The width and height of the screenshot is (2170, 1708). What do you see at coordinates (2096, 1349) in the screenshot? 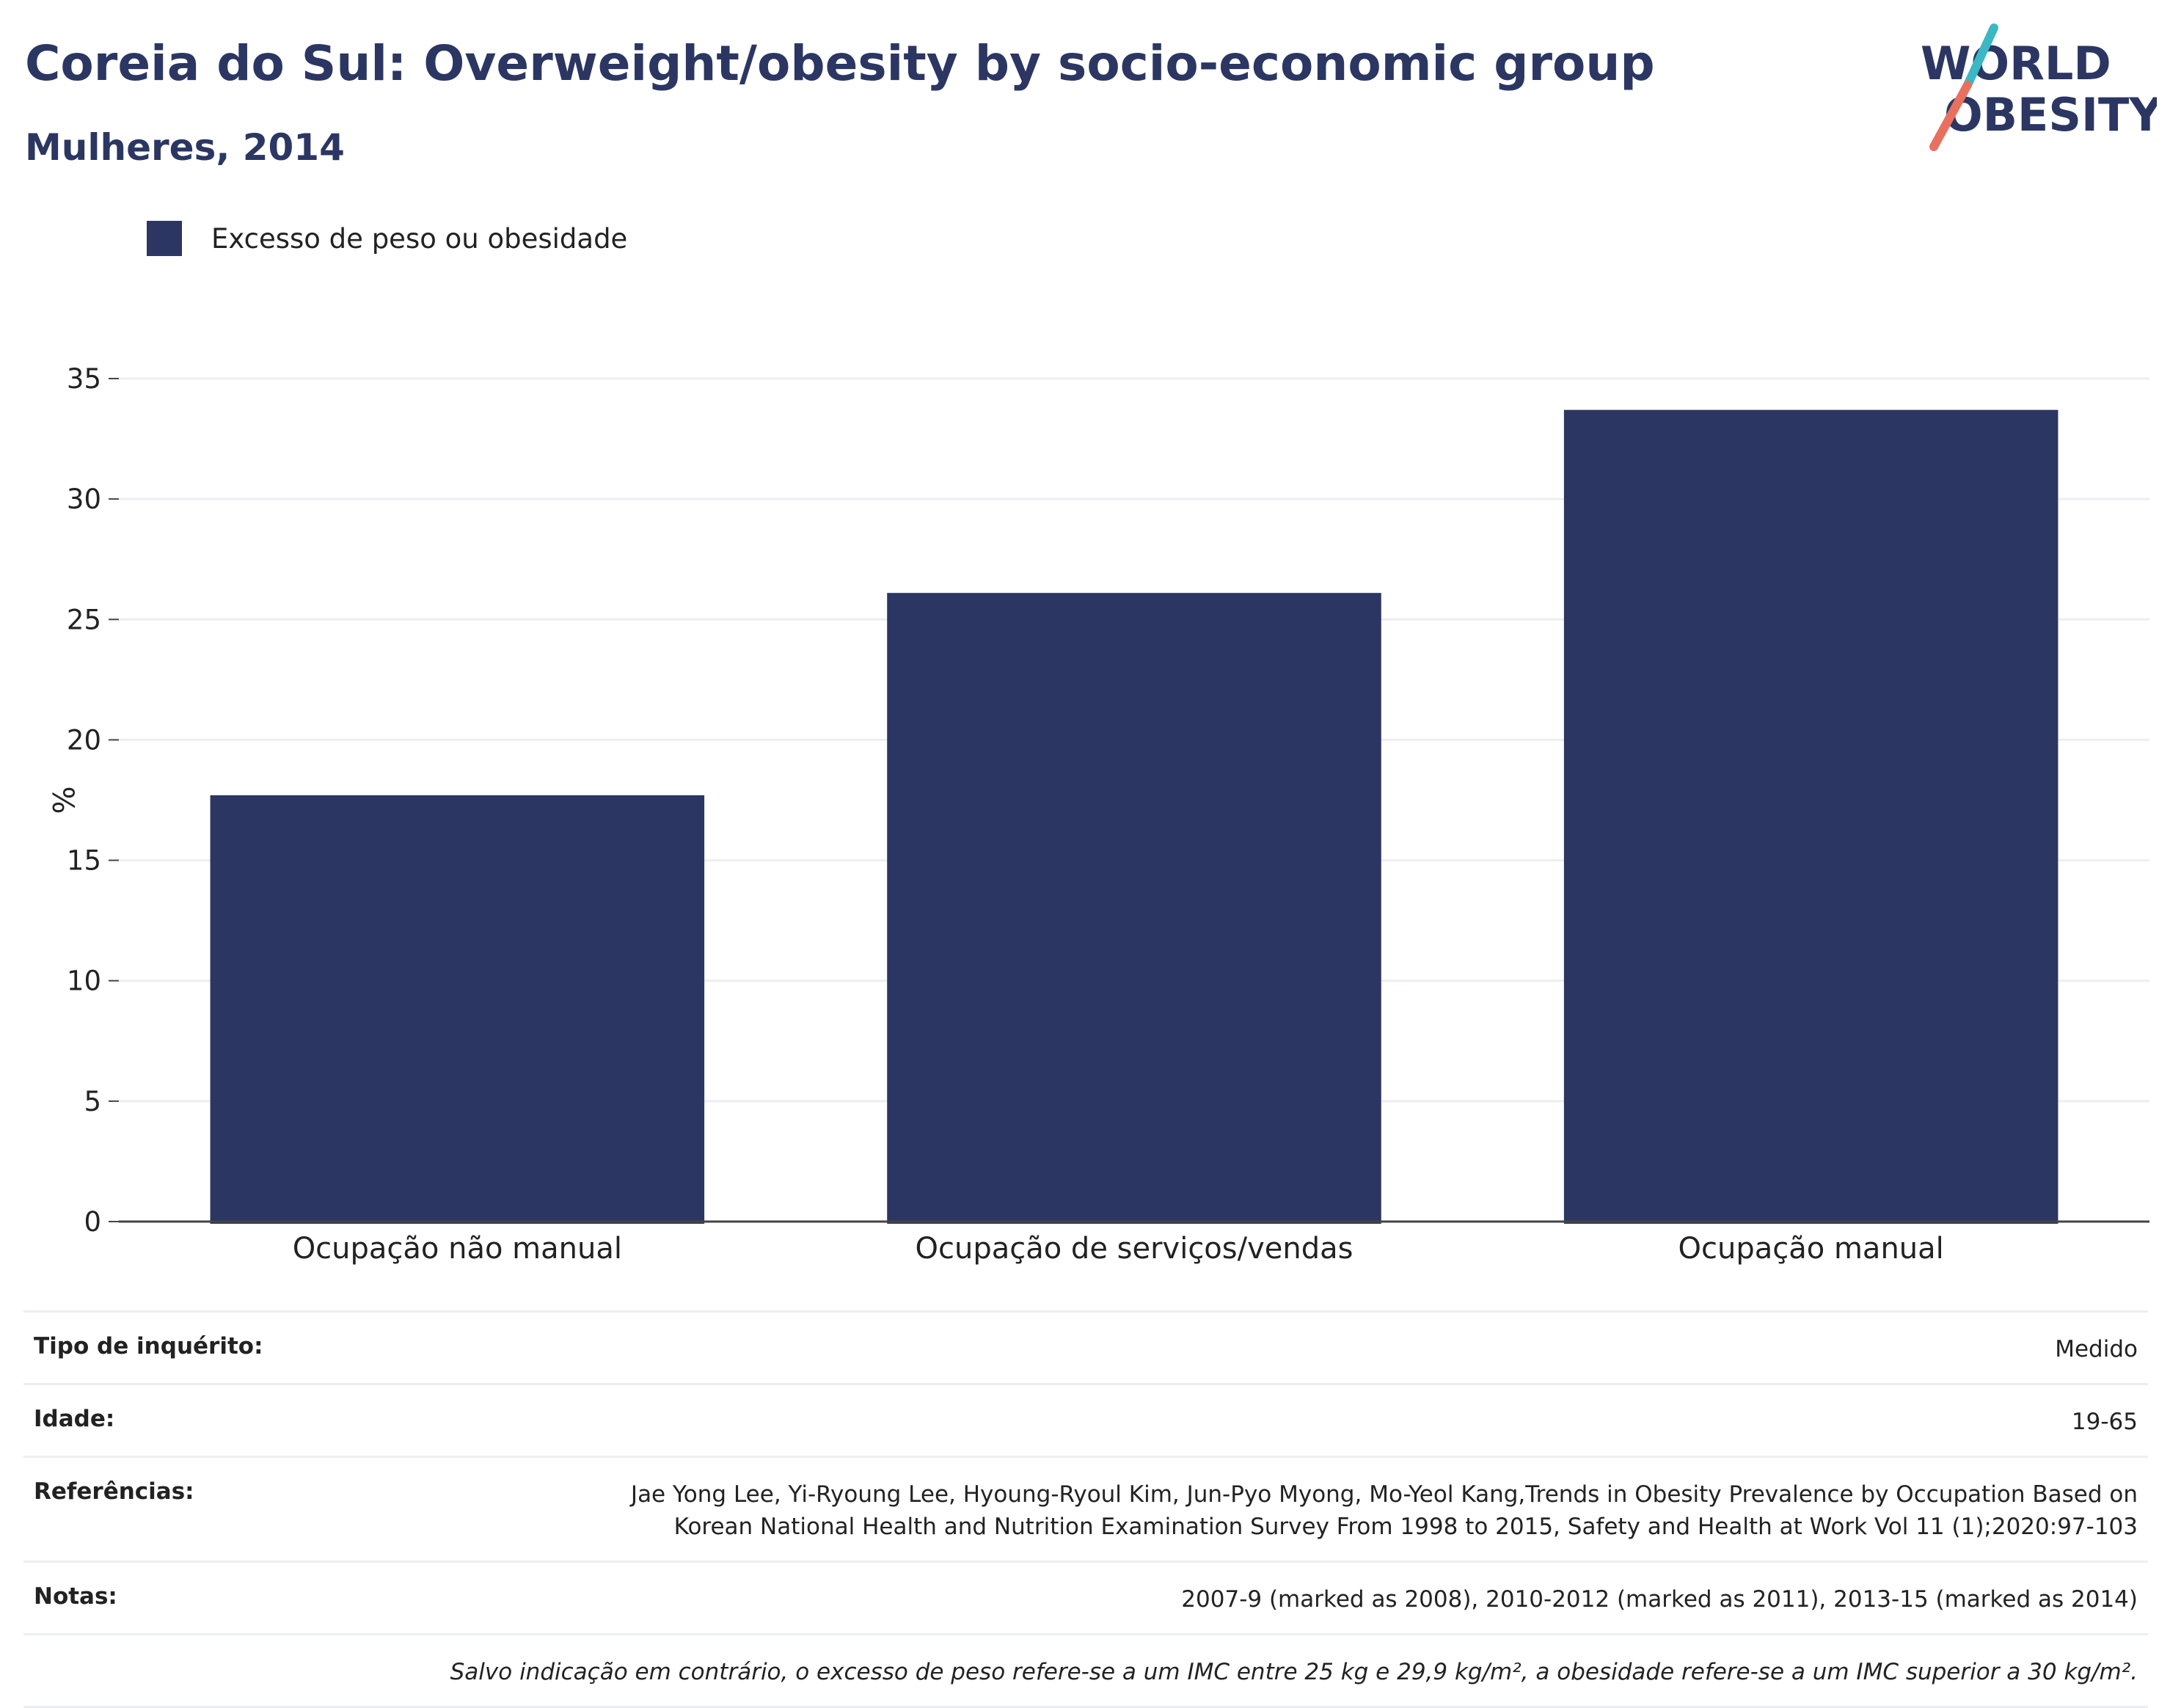
I see `info-value: Medido` at bounding box center [2096, 1349].